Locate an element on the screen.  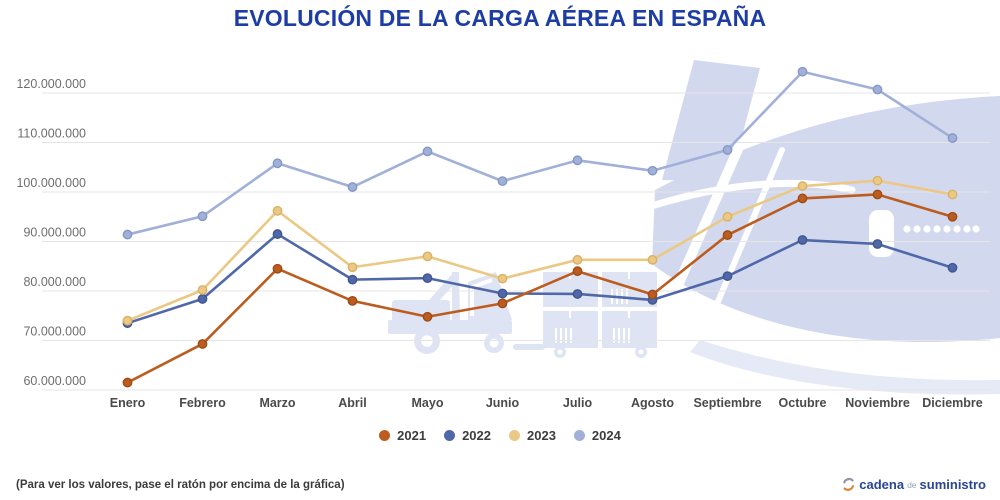
truck-watermark is located at coordinates (450, 313).